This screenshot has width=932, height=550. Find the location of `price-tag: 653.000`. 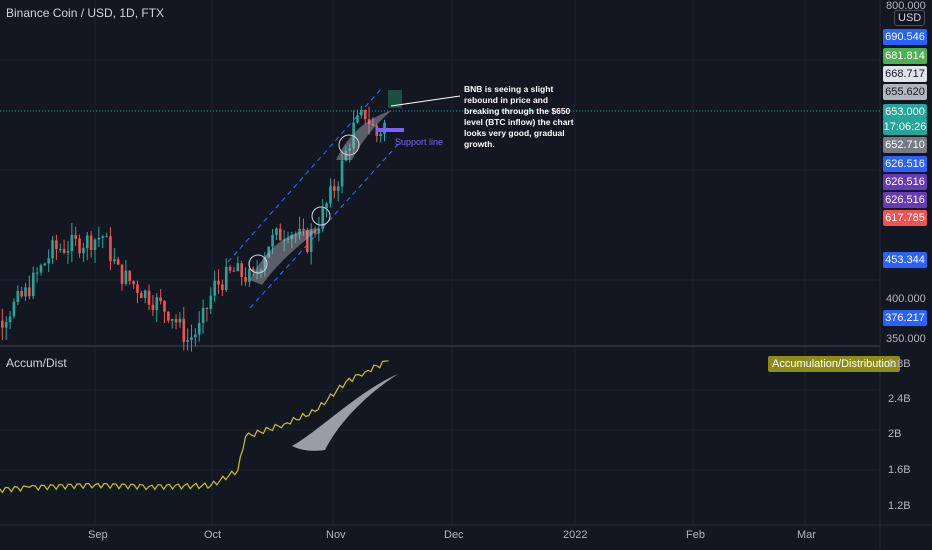

price-tag: 653.000 is located at coordinates (905, 112).